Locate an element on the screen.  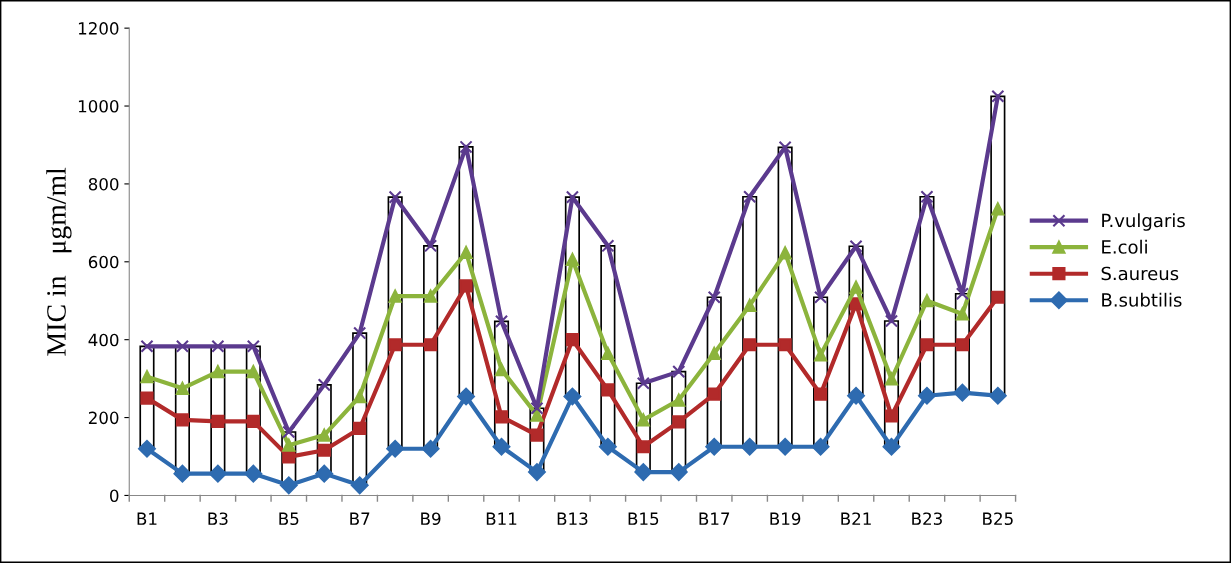
x-tick-label: B15 is located at coordinates (643, 519).